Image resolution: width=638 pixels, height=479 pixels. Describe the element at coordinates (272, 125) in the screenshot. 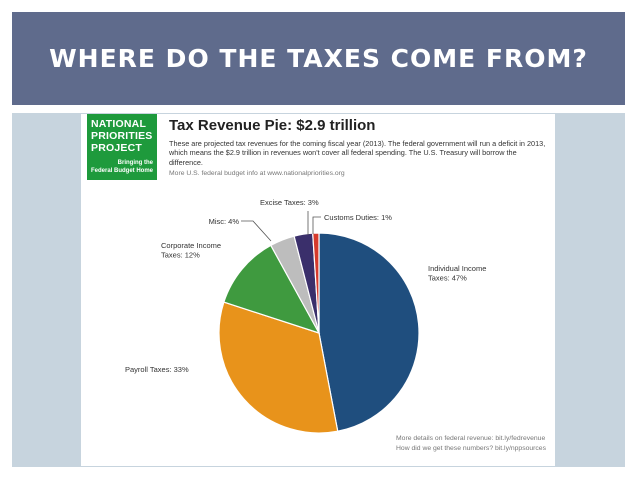

I see `chart-title: Tax Revenue Pie: $2.9 trillion` at that location.